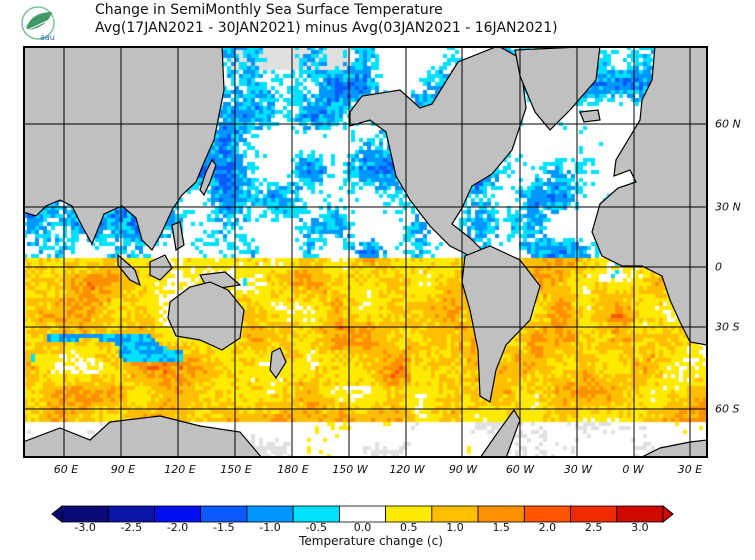 This screenshot has height=560, width=755. I want to click on longitude-label: 90 W, so click(463, 469).